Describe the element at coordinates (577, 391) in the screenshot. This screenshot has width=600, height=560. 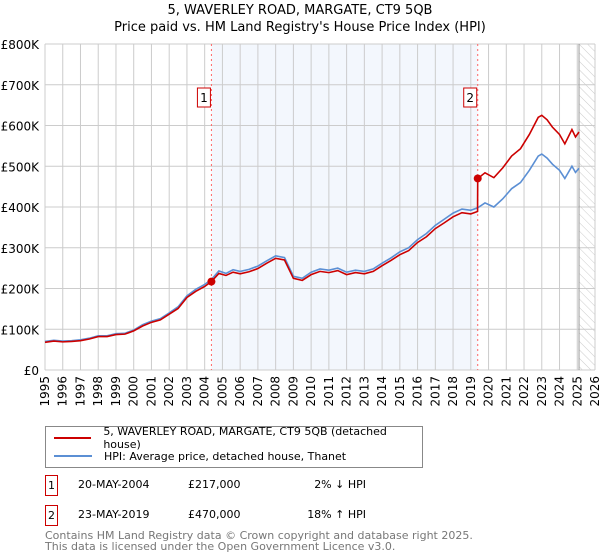
I see `x-tick-label: 2025` at that location.